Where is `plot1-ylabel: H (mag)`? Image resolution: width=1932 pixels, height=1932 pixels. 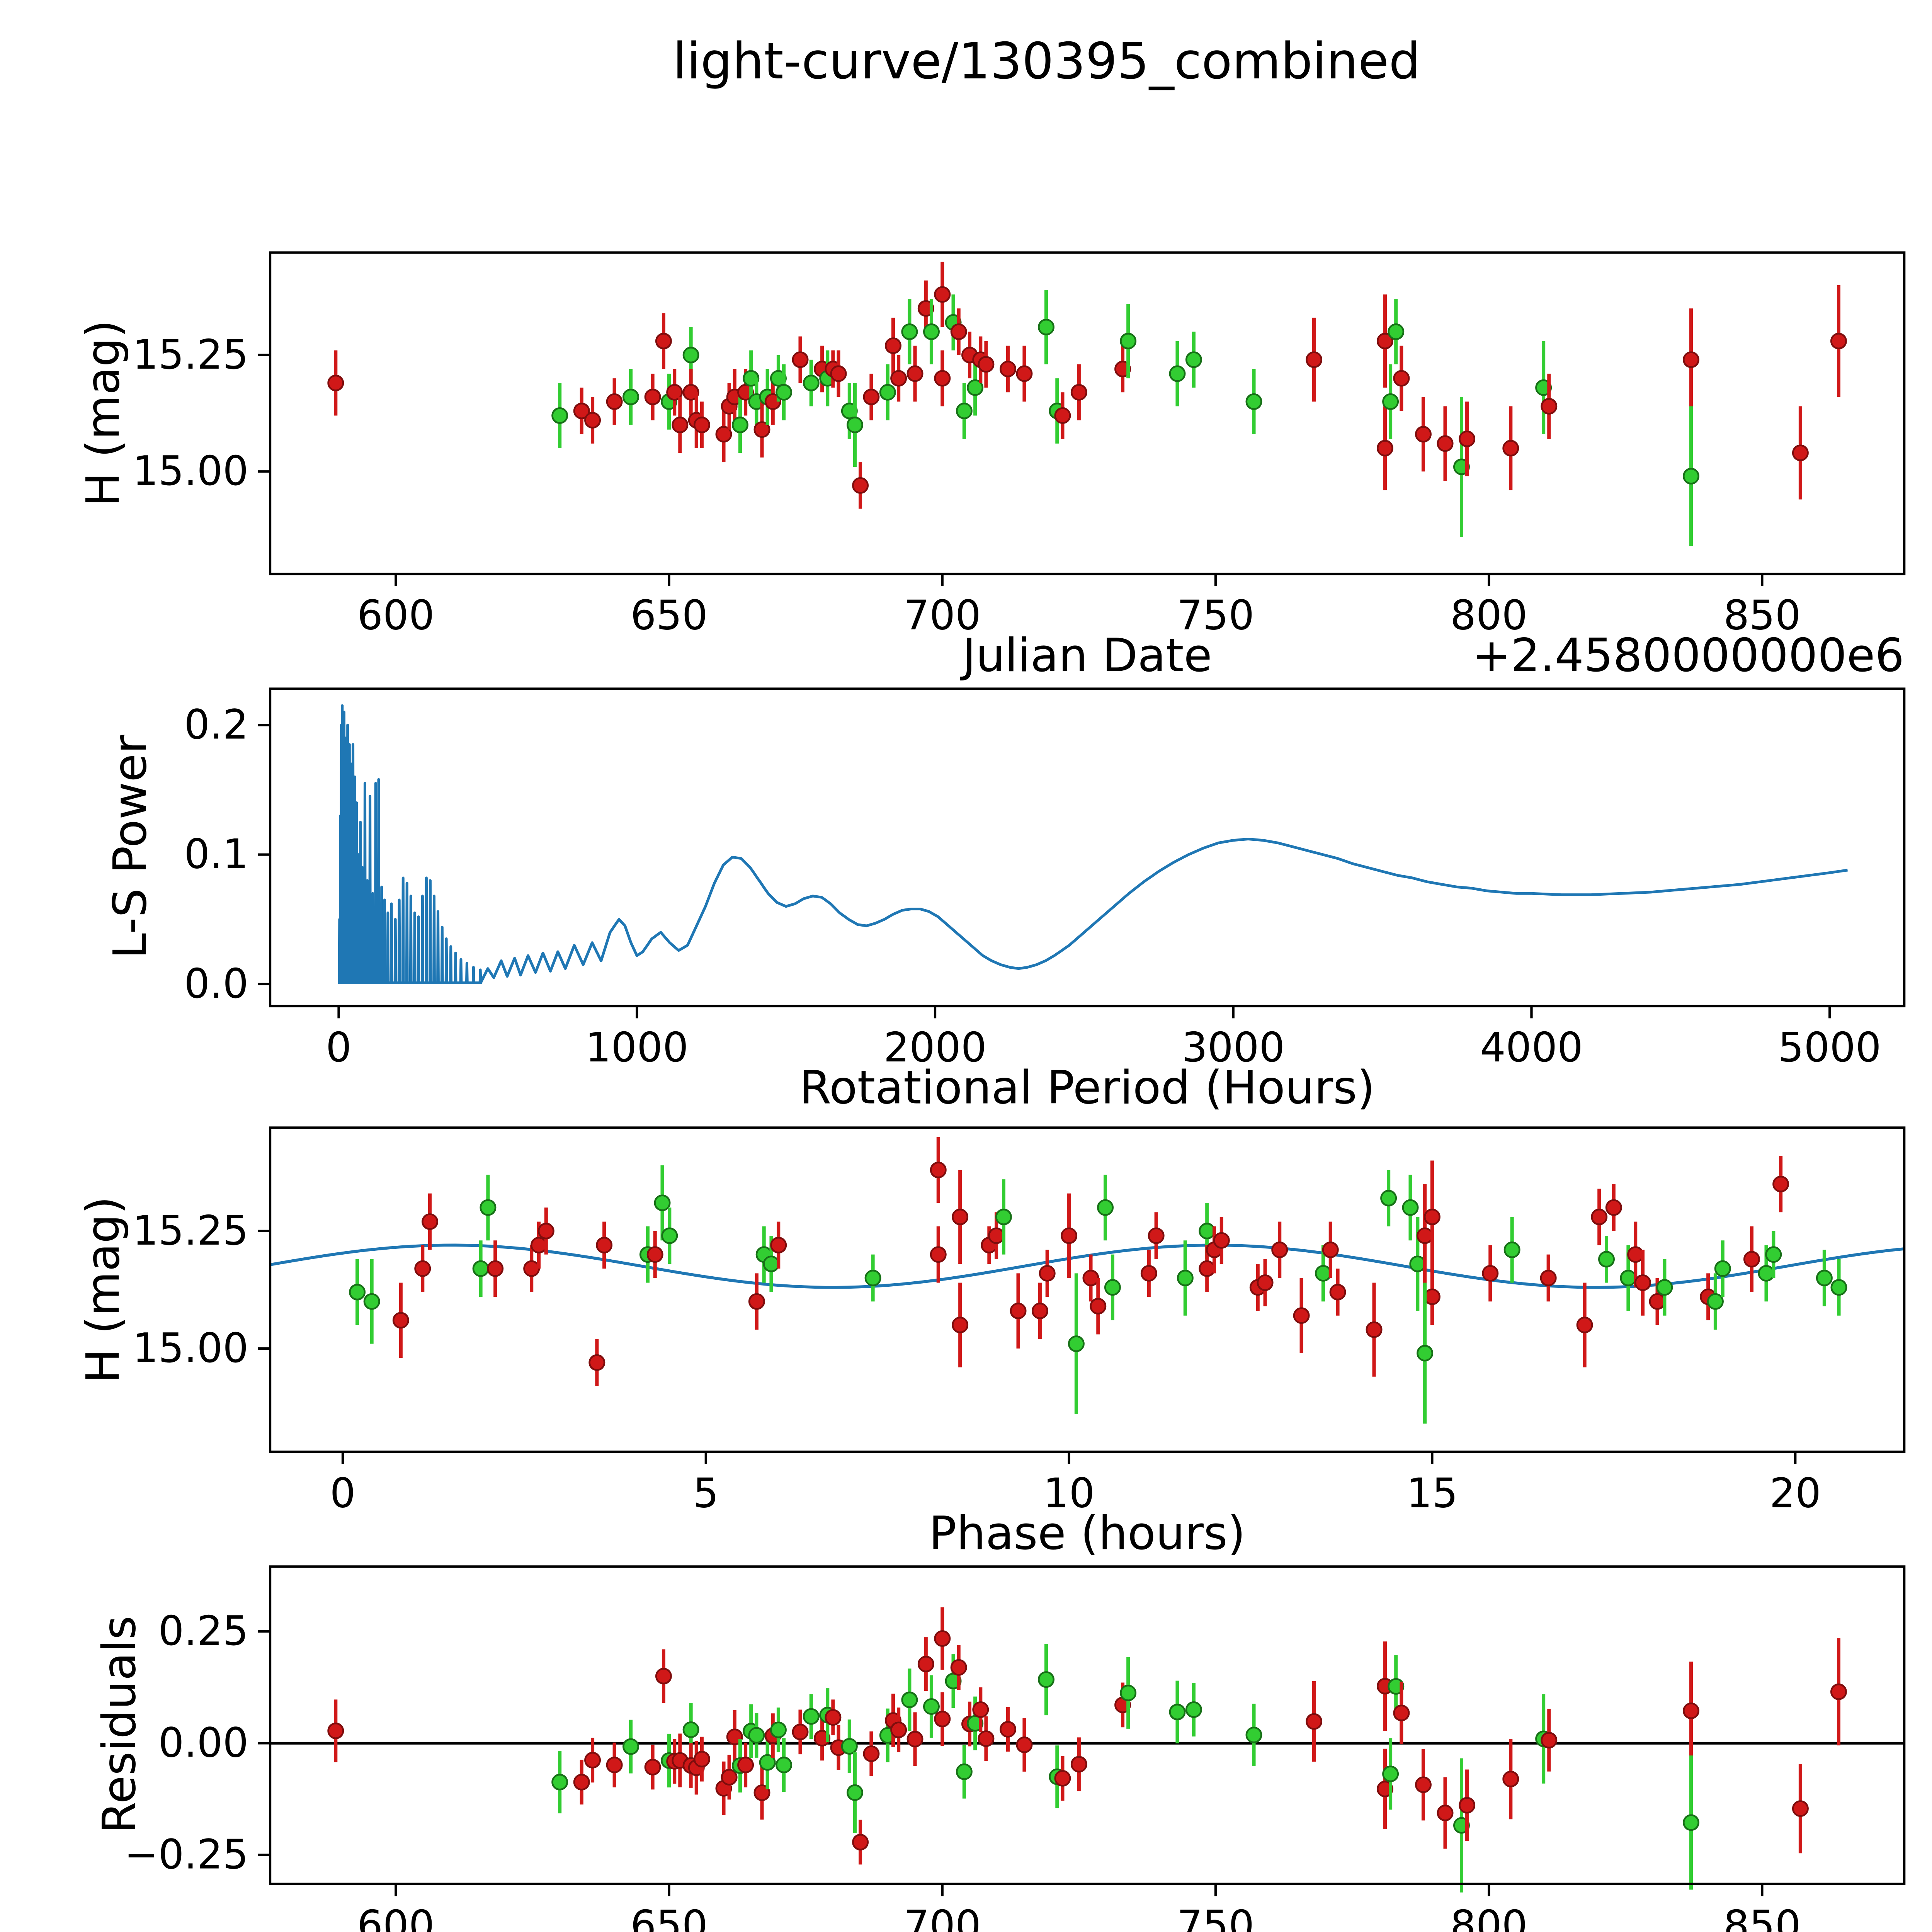 plot1-ylabel: H (mag) is located at coordinates (104, 414).